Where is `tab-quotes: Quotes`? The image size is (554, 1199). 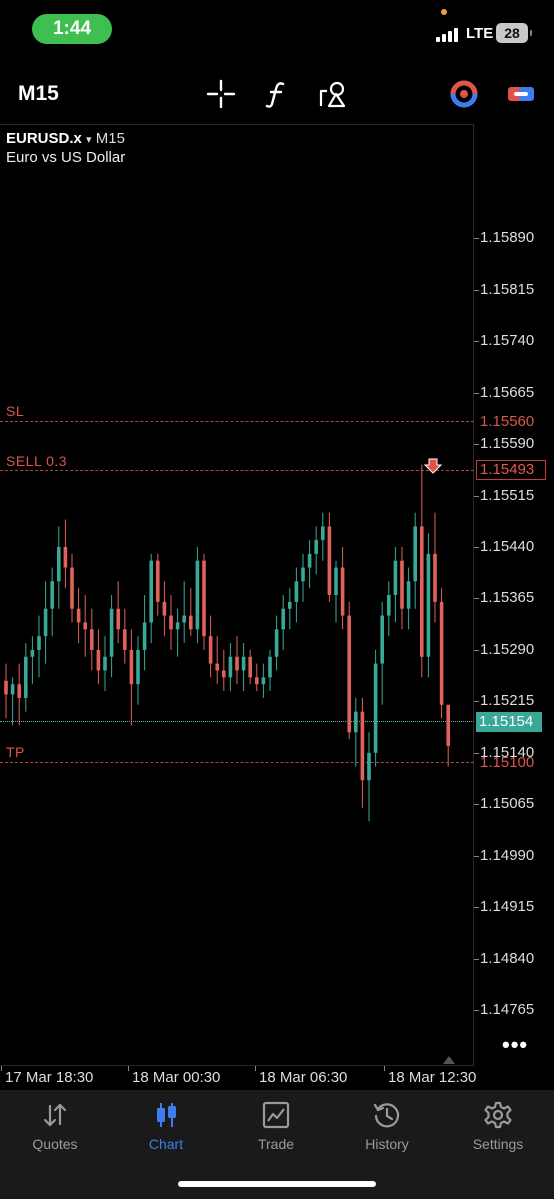 tab-quotes: Quotes is located at coordinates (55, 1126).